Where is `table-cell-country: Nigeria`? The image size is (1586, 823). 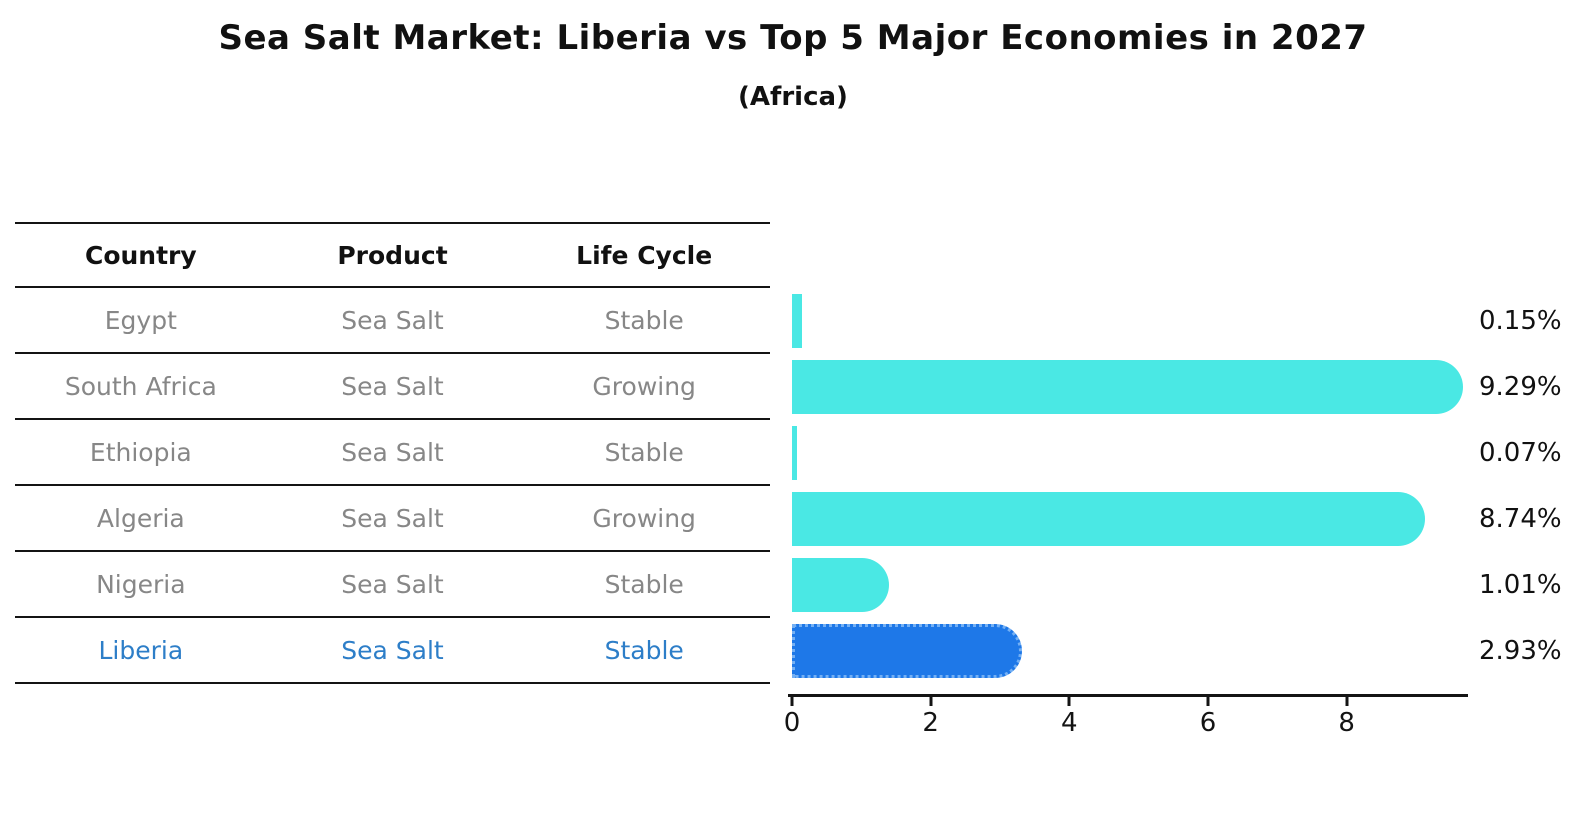 table-cell-country: Nigeria is located at coordinates (141, 584).